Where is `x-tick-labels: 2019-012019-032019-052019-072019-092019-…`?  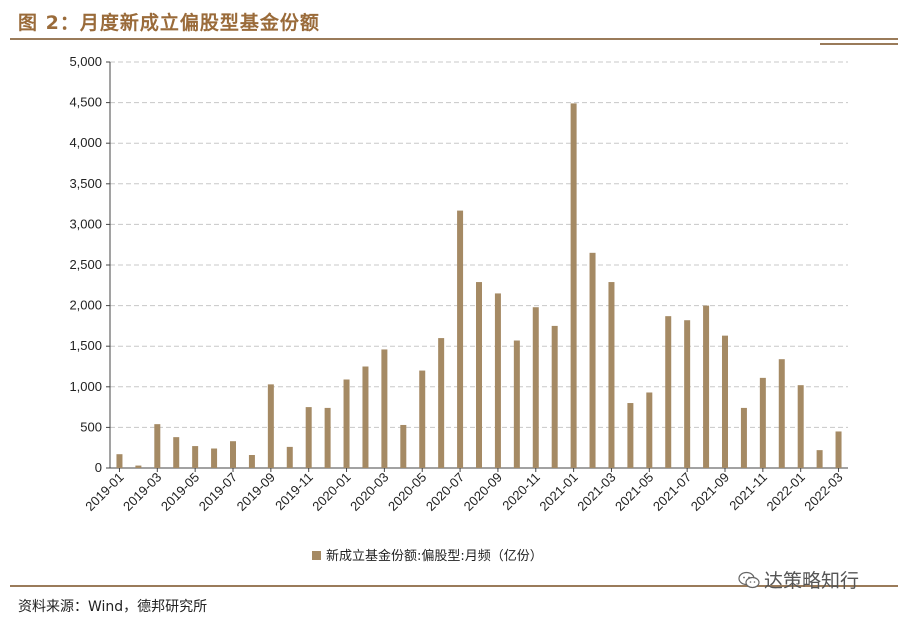 x-tick-labels: 2019-012019-032019-052019-072019-092019-… is located at coordinates (463, 492).